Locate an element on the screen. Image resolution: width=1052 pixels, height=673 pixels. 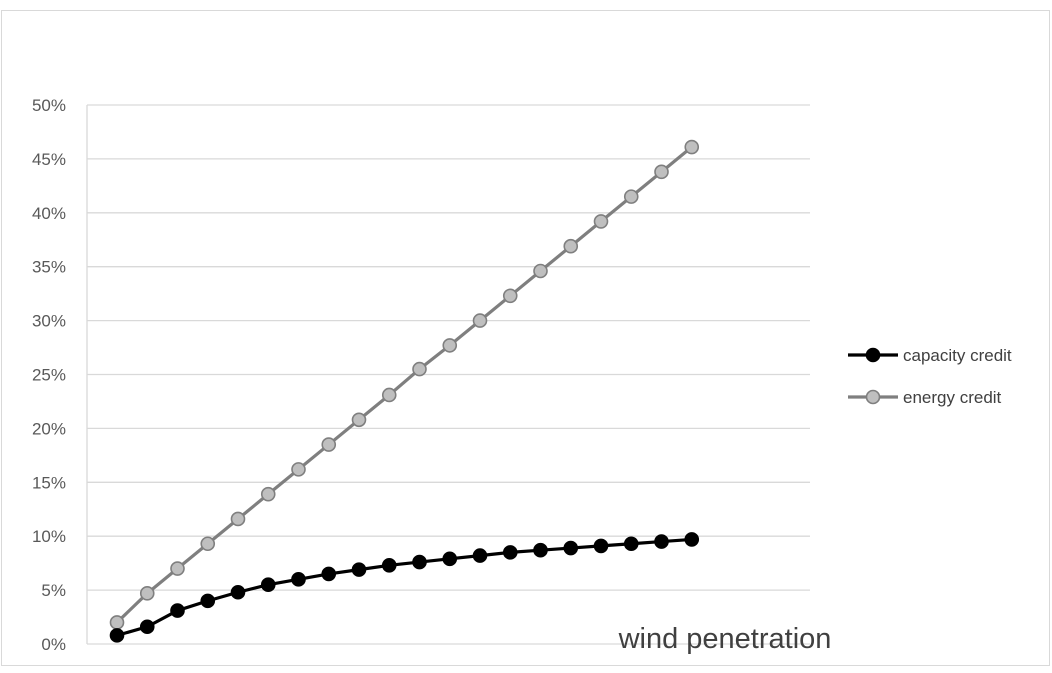
series-capacity-credit is located at coordinates (404, 587).